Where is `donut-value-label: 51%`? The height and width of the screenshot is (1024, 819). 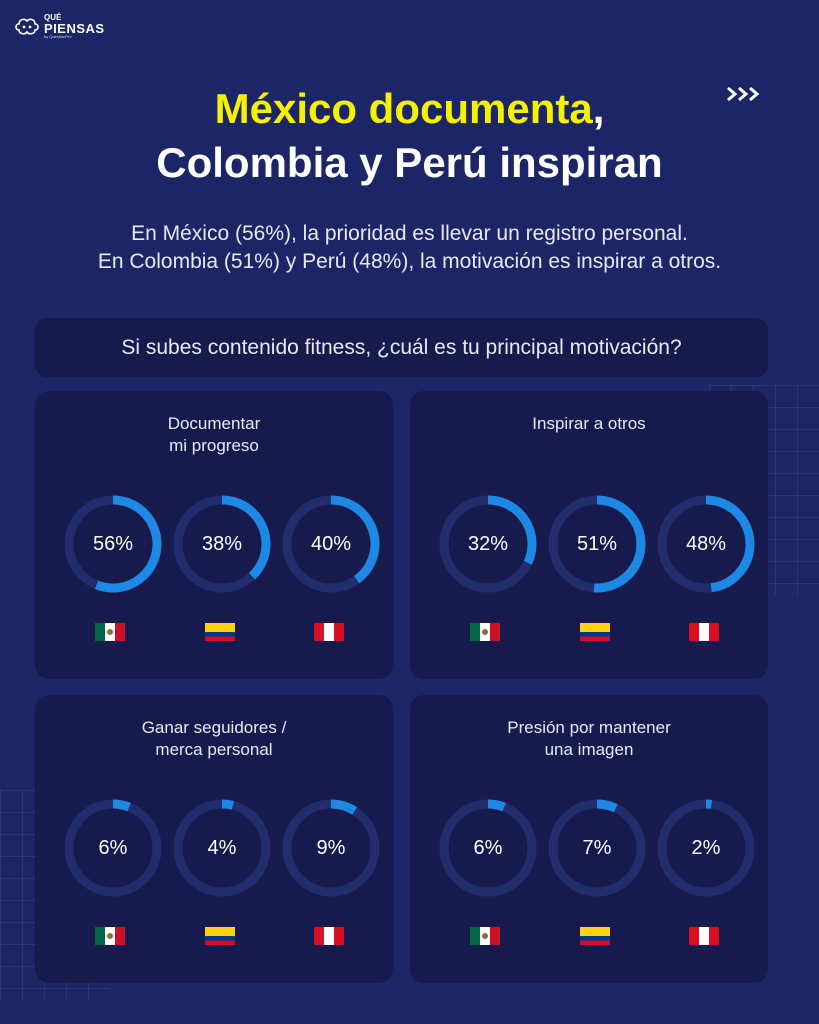 donut-value-label: 51% is located at coordinates (597, 543).